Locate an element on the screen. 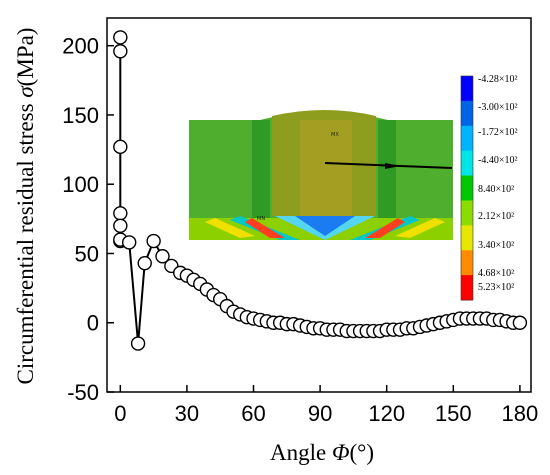 Image resolution: width=550 pixels, height=475 pixels. y-axis-title: Circumferential residual stress σ(MPa) is located at coordinates (25, 206).